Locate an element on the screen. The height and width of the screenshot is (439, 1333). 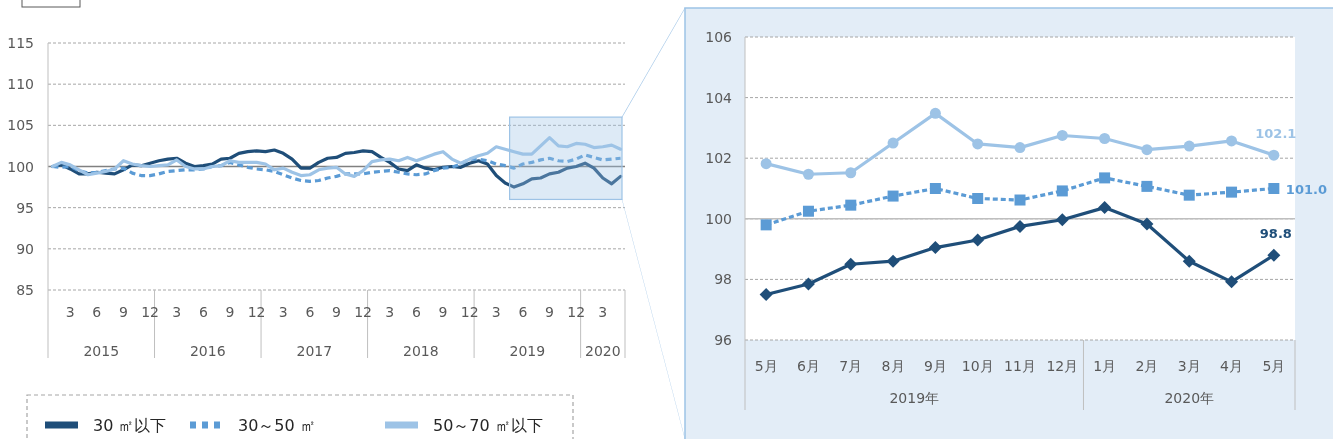
text: 2017 is located at coordinates (314, 351).